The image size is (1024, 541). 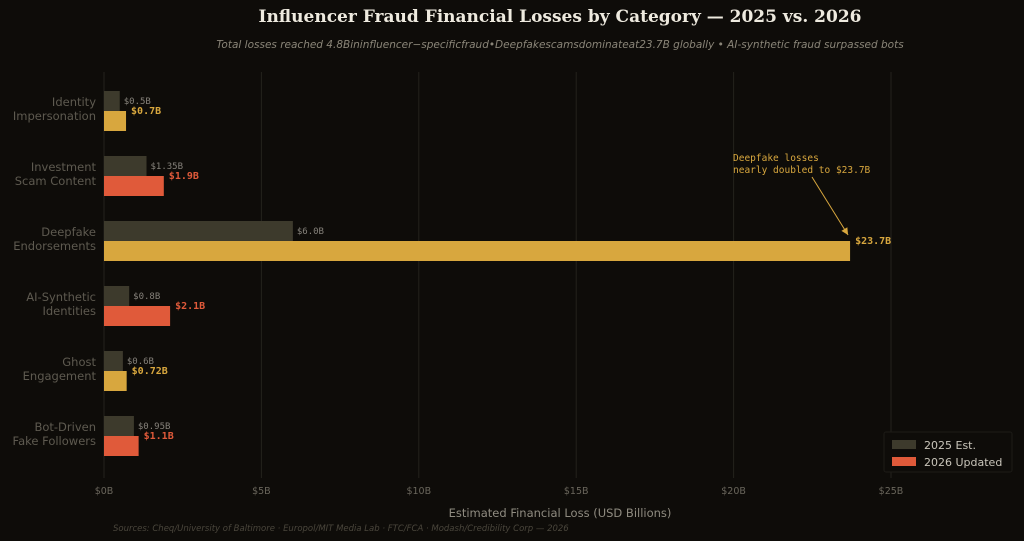 I want to click on category-label: AI-Synthetic, so click(x=61, y=297).